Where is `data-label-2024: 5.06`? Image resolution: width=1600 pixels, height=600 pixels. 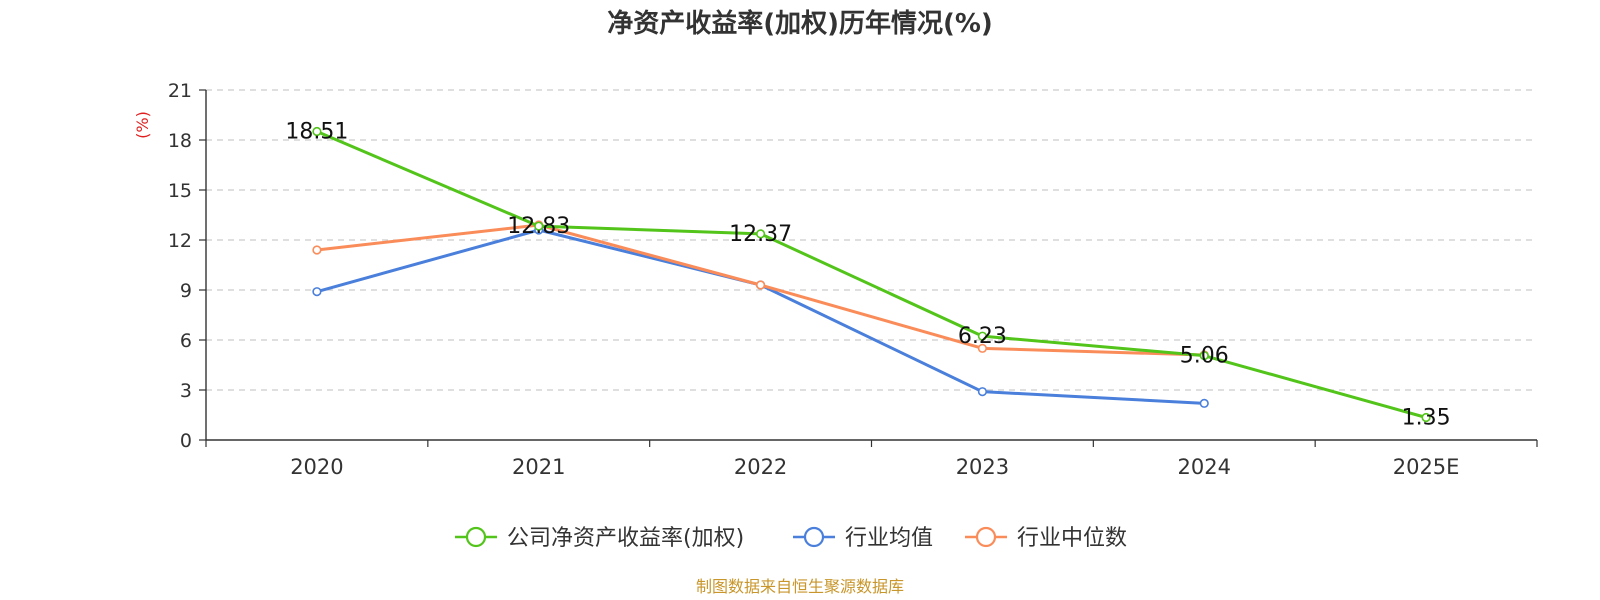 data-label-2024: 5.06 is located at coordinates (1204, 356).